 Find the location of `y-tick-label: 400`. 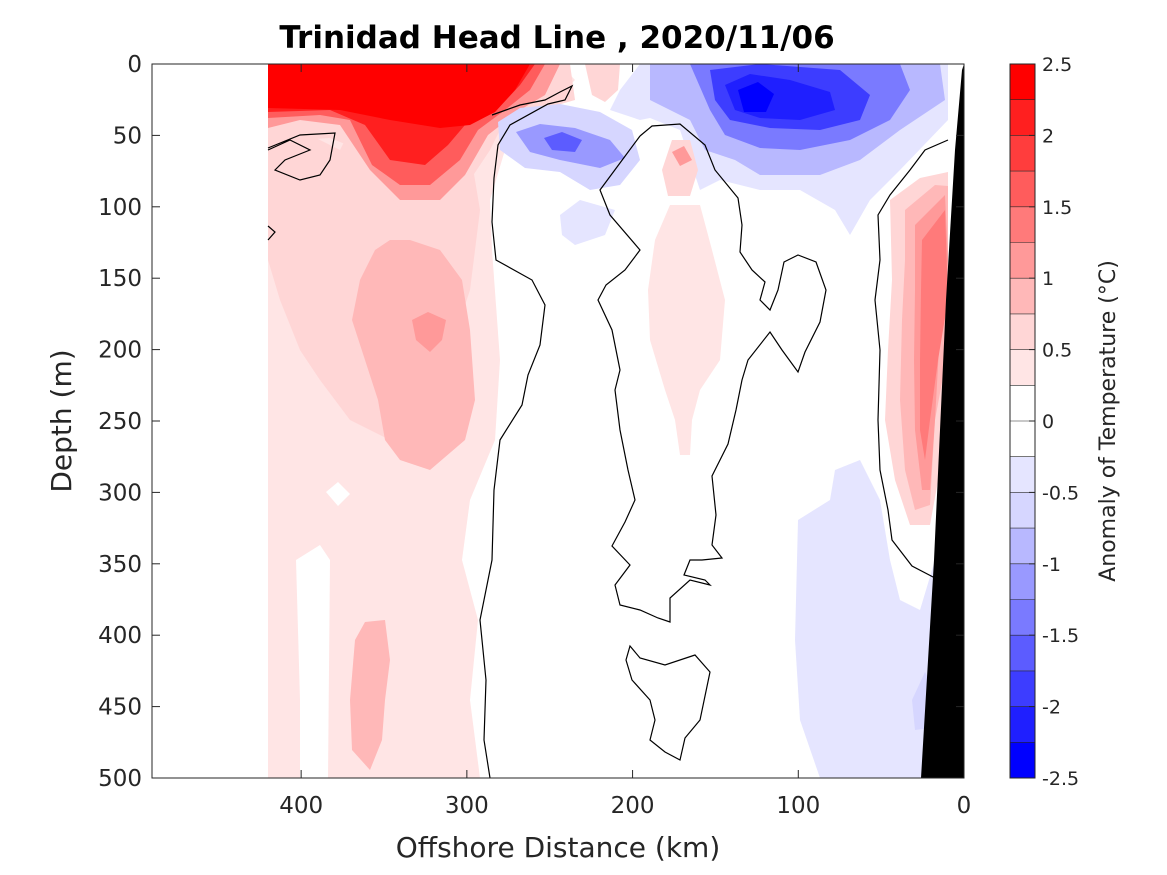

y-tick-label: 400 is located at coordinates (120, 636).